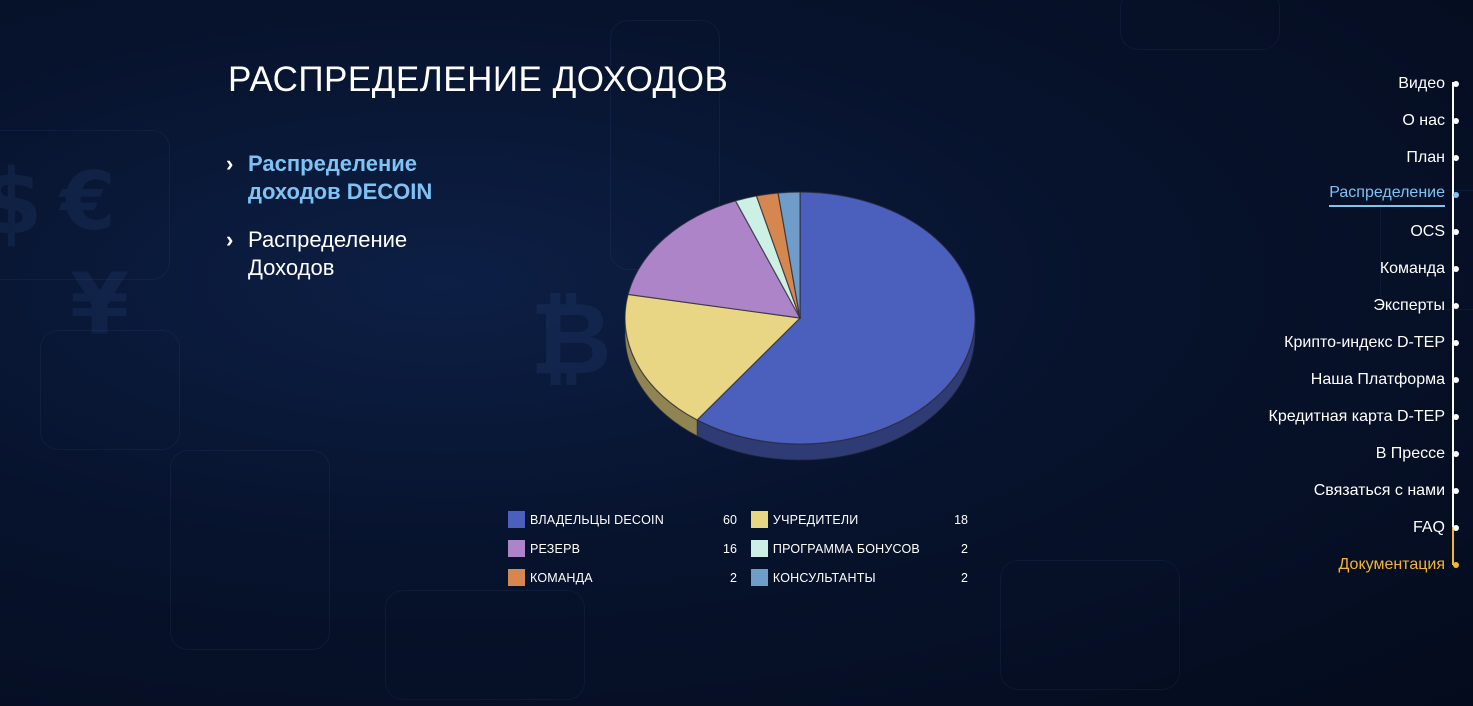 This screenshot has width=1473, height=706. What do you see at coordinates (1364, 342) in the screenshot?
I see `nav-label: Крипто-индекс D-TEP` at bounding box center [1364, 342].